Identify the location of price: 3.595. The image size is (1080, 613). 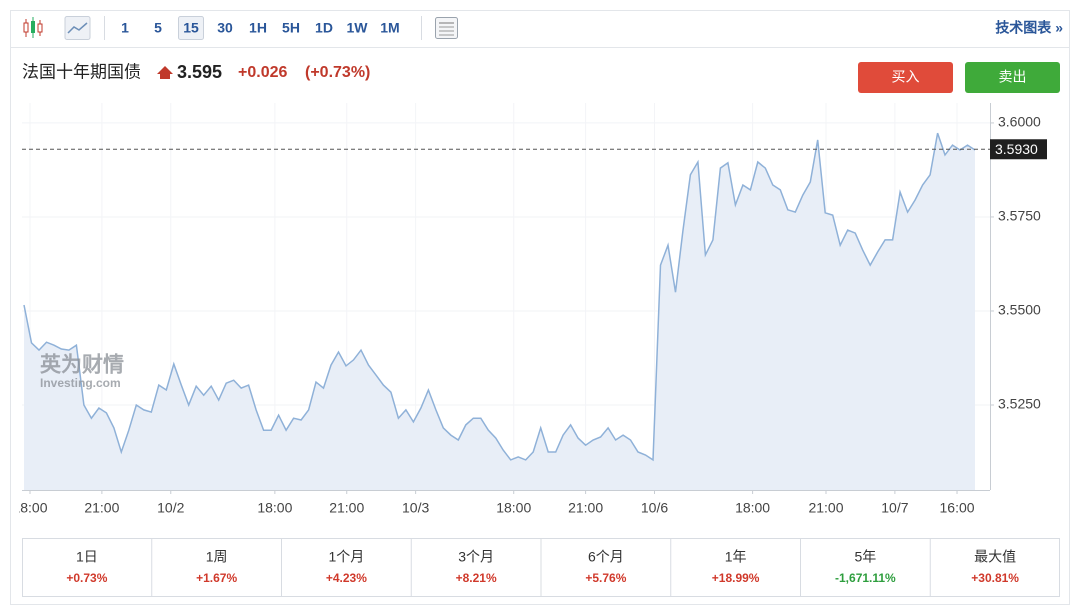
(199, 72).